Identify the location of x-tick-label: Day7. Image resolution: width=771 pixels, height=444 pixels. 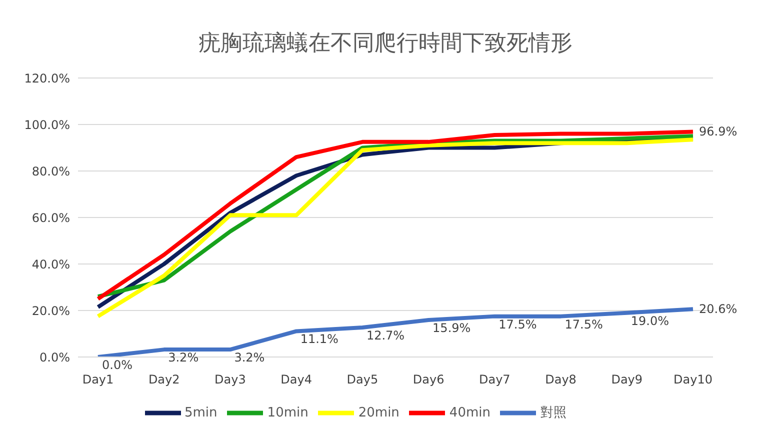
(494, 379).